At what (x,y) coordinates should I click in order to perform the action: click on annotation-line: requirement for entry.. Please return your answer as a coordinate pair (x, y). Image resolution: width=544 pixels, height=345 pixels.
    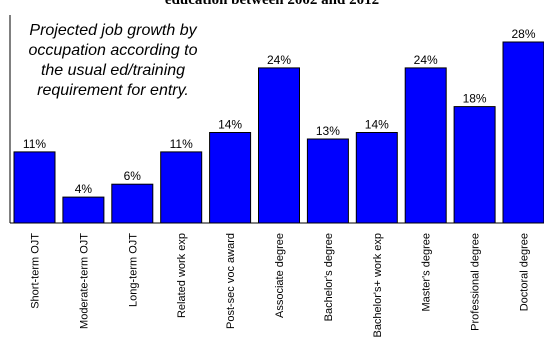
    Looking at the image, I should click on (113, 90).